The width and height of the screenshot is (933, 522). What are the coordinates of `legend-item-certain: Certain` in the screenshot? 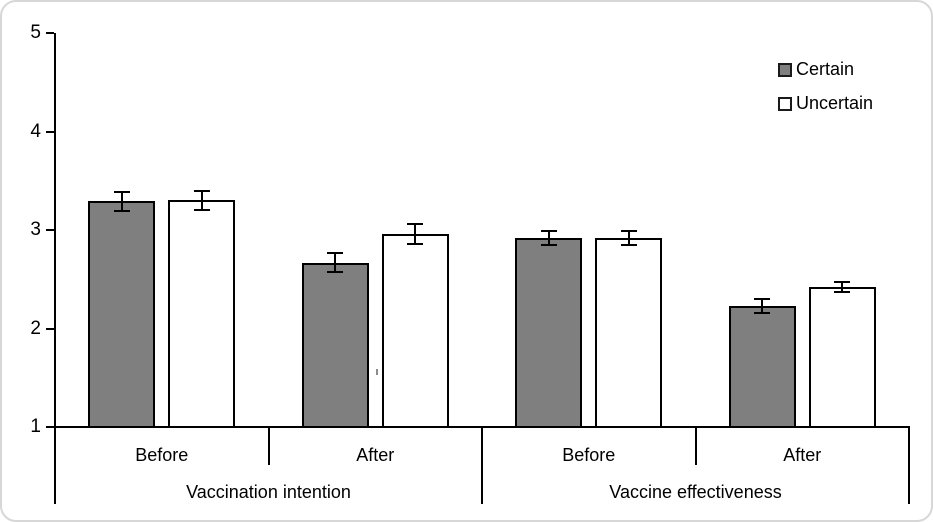 It's located at (825, 69).